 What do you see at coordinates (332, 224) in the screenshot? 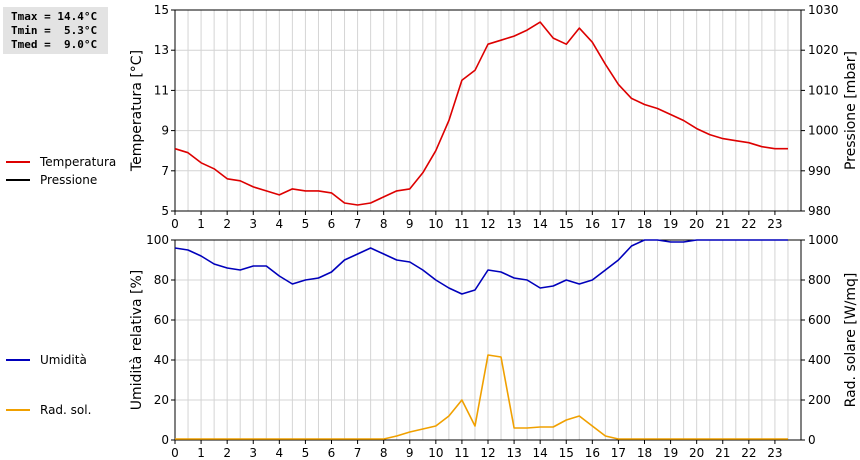
I see `temperature-x-tick-label: 6` at bounding box center [332, 224].